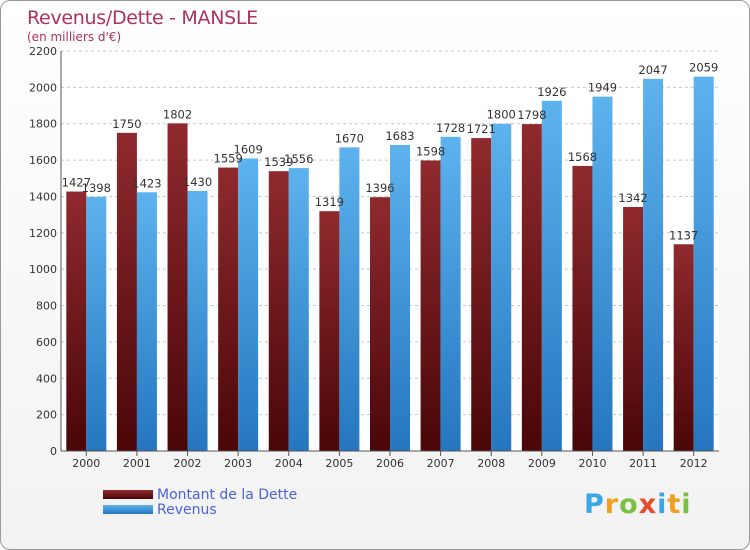 The width and height of the screenshot is (750, 550). What do you see at coordinates (481, 129) in the screenshot?
I see `data-label-debt: 1721` at bounding box center [481, 129].